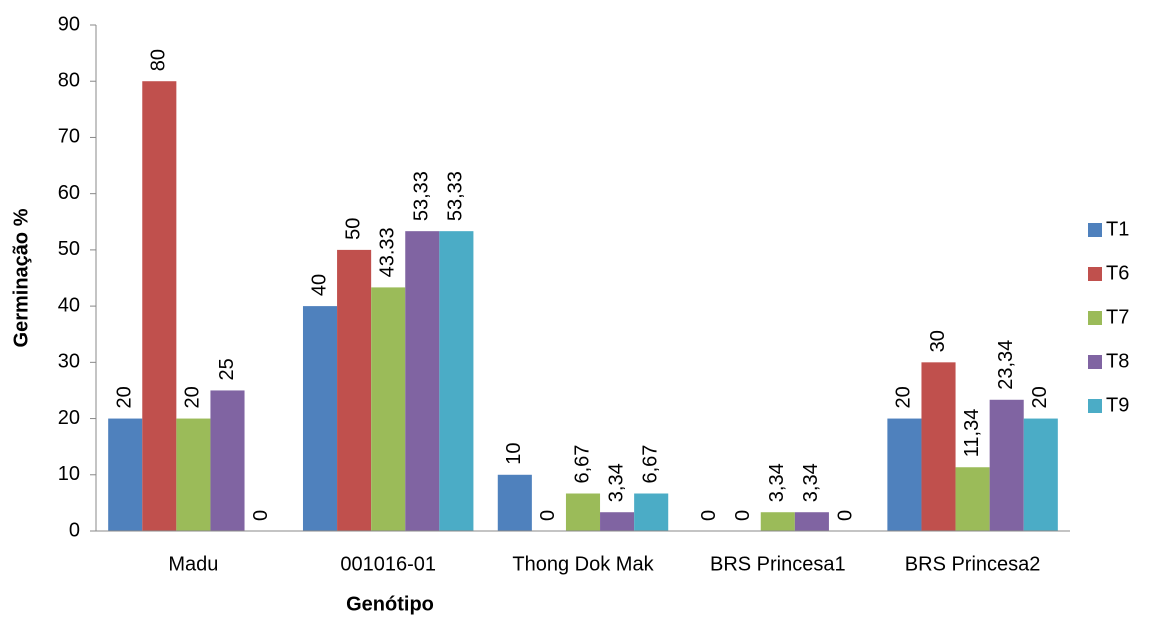 Image resolution: width=1164 pixels, height=622 pixels. What do you see at coordinates (1117, 273) in the screenshot?
I see `legend-label: T6` at bounding box center [1117, 273].